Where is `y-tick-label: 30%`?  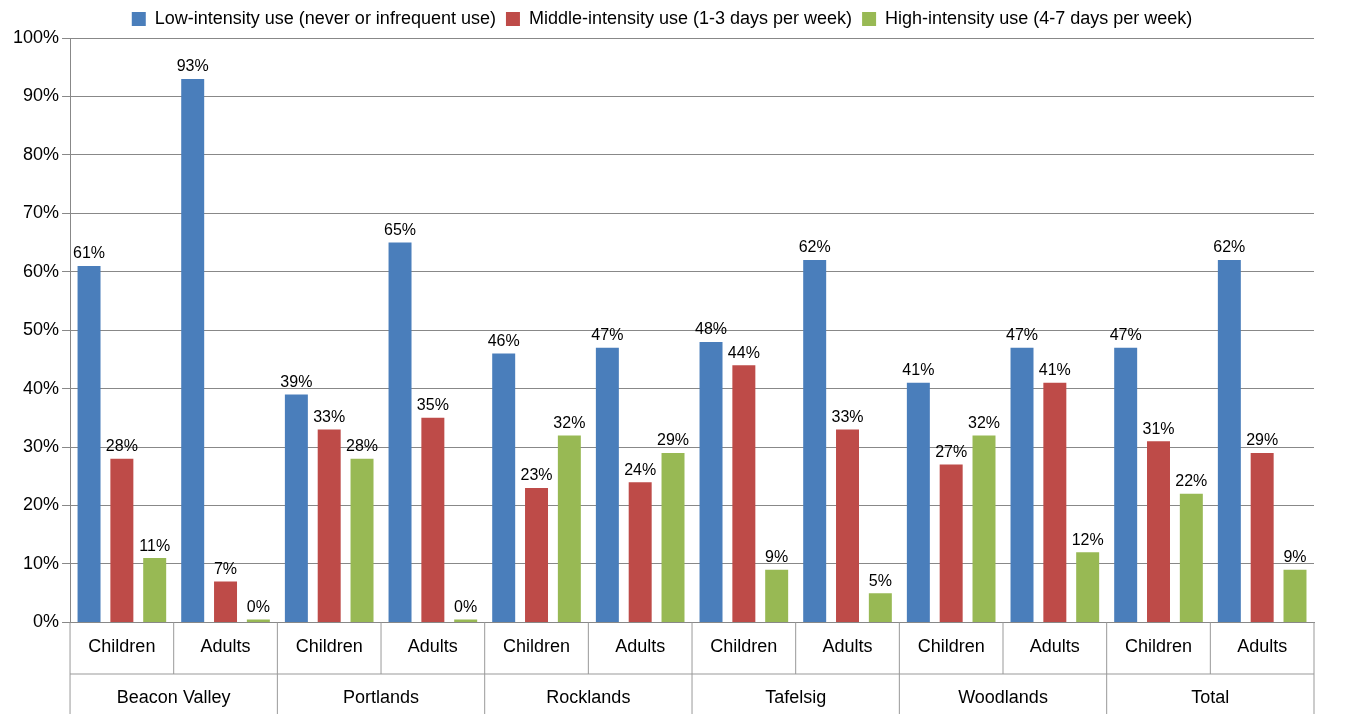
y-tick-label: 30% is located at coordinates (41, 446).